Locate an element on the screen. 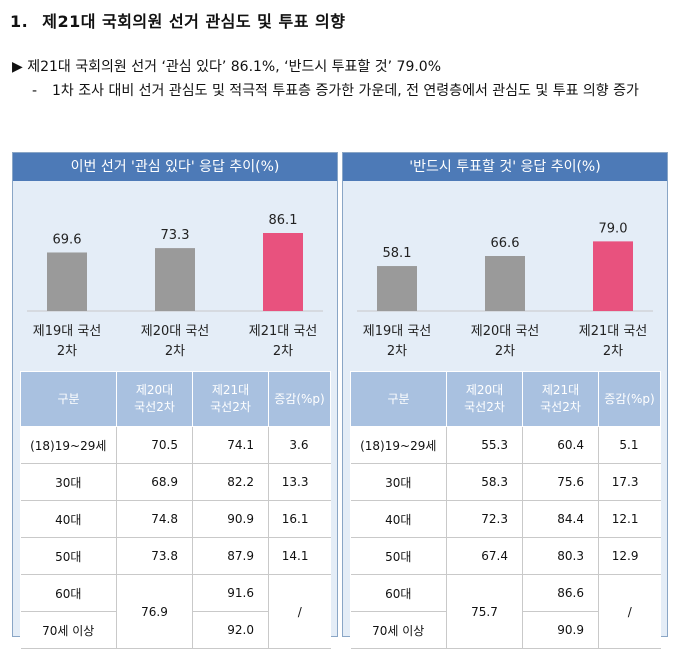 The image size is (680, 649). chart-data-label: 73.3 is located at coordinates (175, 235).